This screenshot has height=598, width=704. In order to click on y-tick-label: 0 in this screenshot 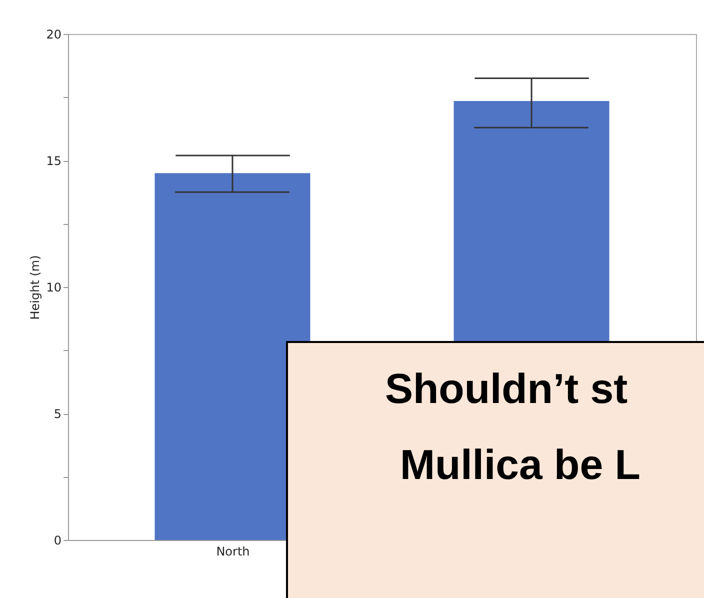, I will do `click(58, 541)`.